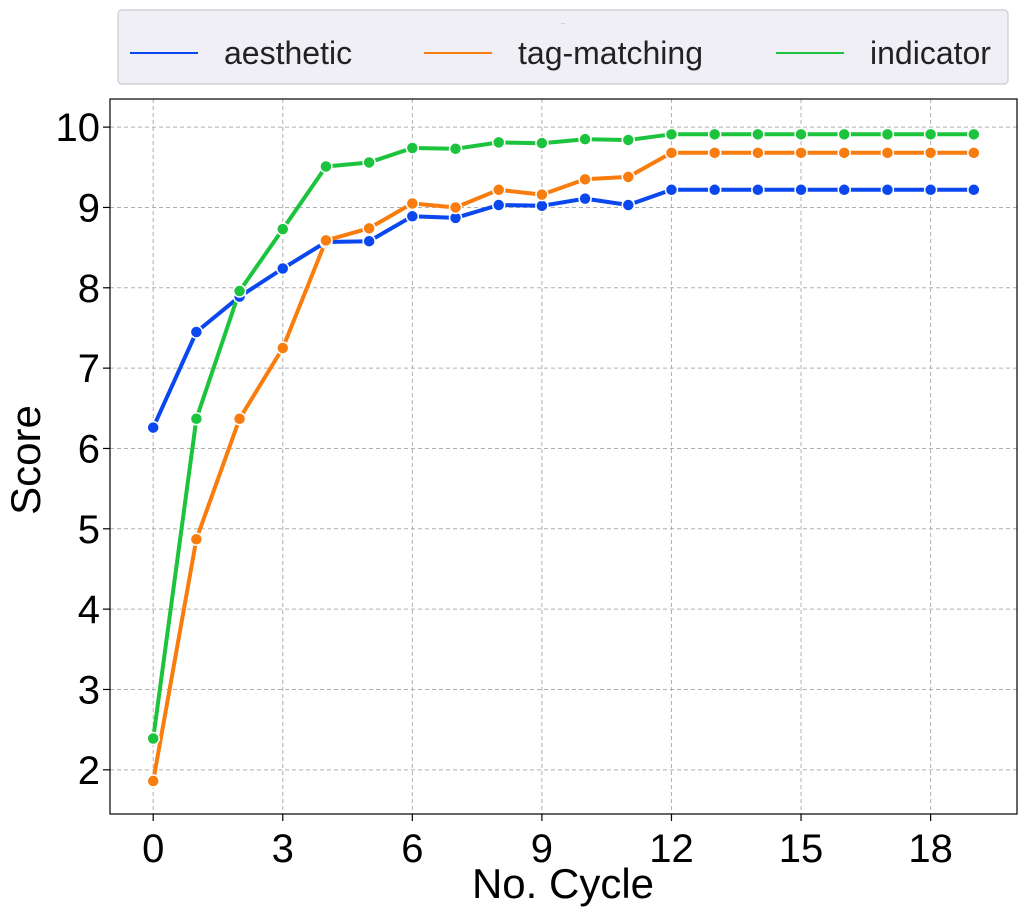  I want to click on legend-title: ---, so click(563, 22).